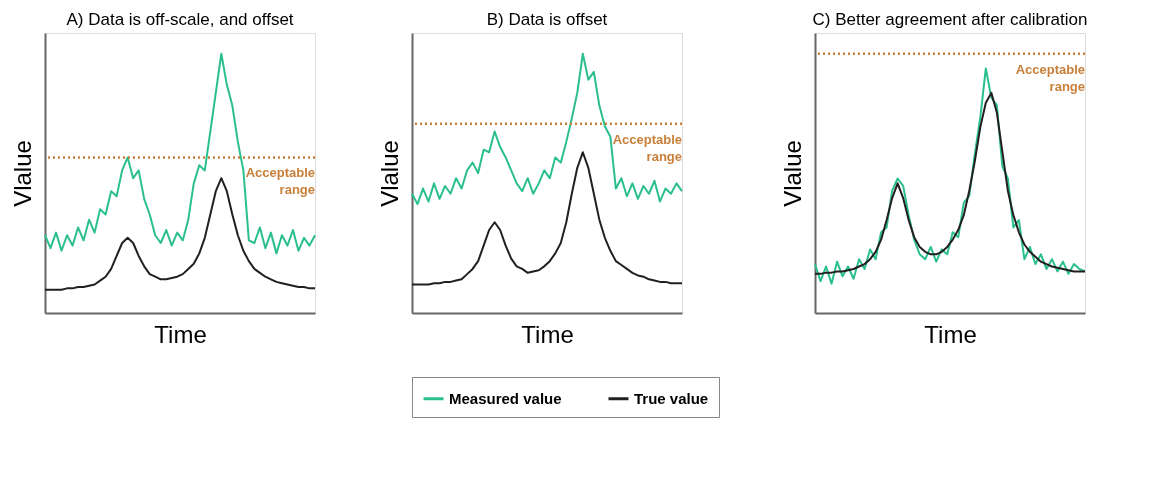 The height and width of the screenshot is (485, 1175). Describe the element at coordinates (671, 398) in the screenshot. I see `legend-label: True value` at that location.